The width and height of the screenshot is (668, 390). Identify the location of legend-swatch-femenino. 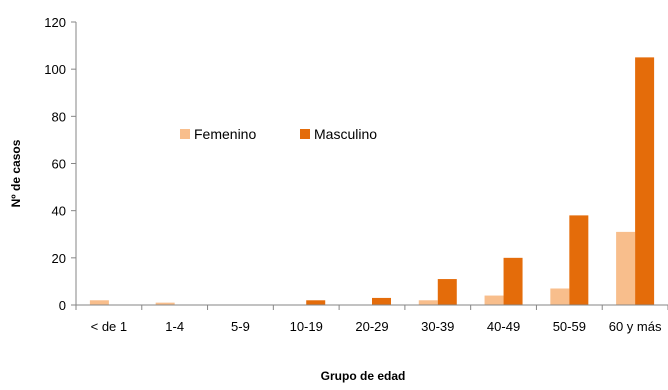
(185, 134).